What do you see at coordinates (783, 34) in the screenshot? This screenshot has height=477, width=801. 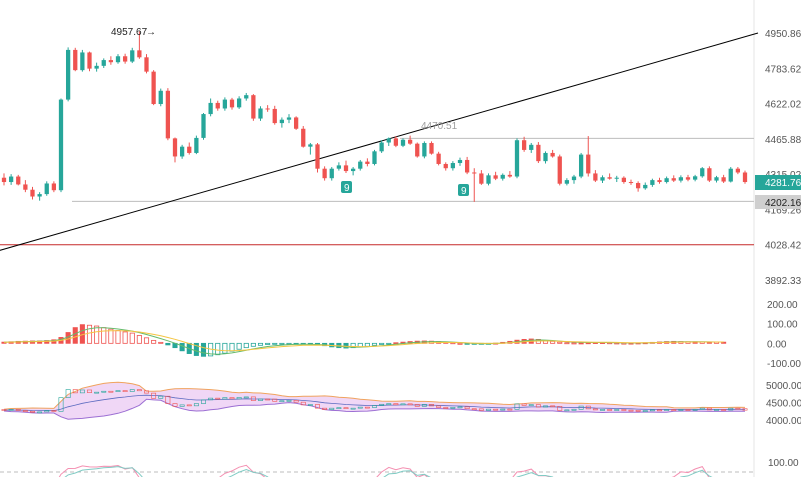 I see `price-tick-label: 4950.86` at bounding box center [783, 34].